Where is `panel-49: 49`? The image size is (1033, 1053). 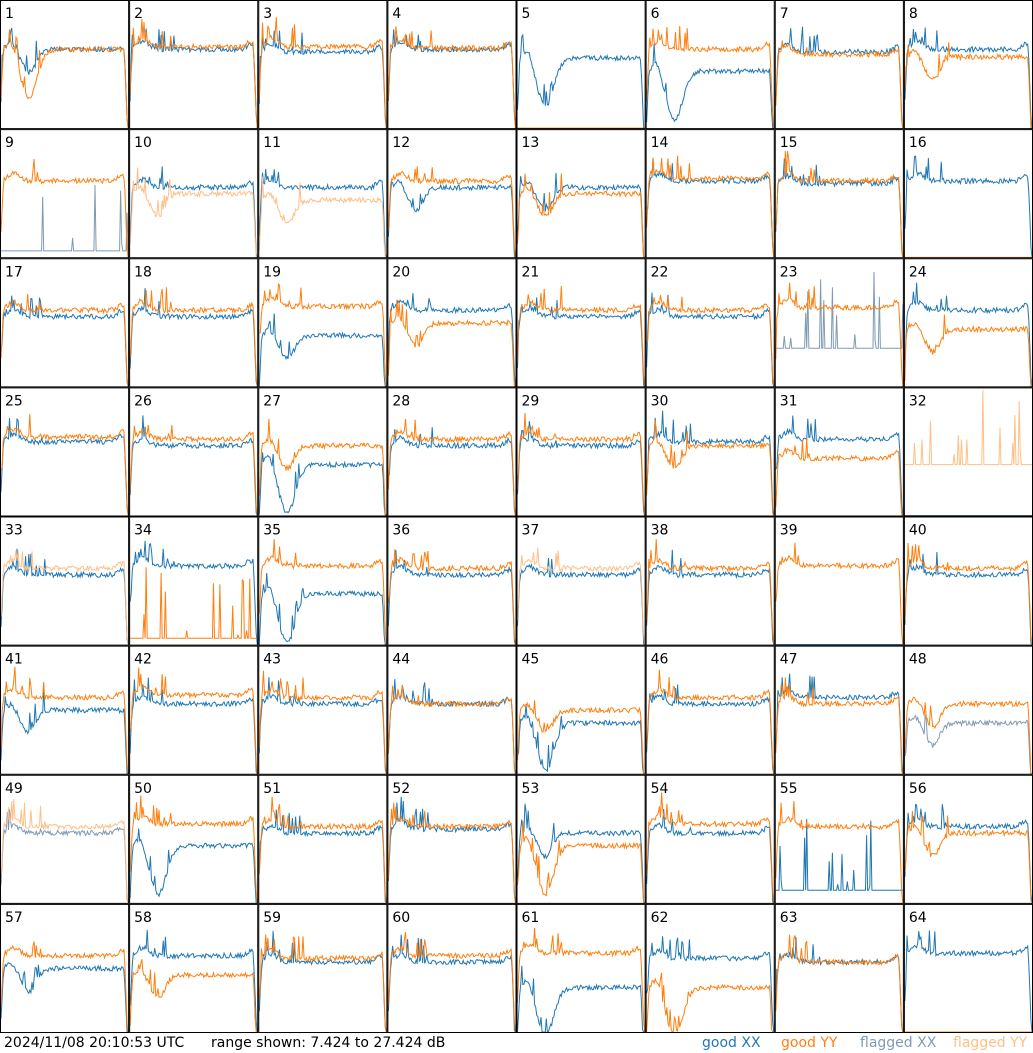 panel-49: 49 is located at coordinates (65, 839).